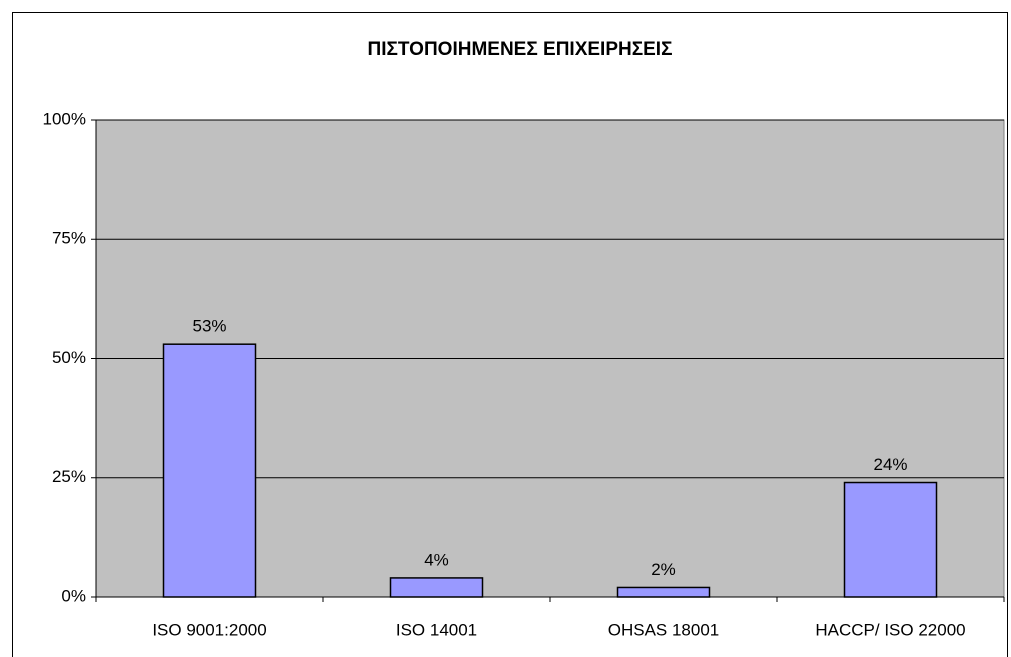  I want to click on x-tick-label: ISO 14001, so click(436, 629).